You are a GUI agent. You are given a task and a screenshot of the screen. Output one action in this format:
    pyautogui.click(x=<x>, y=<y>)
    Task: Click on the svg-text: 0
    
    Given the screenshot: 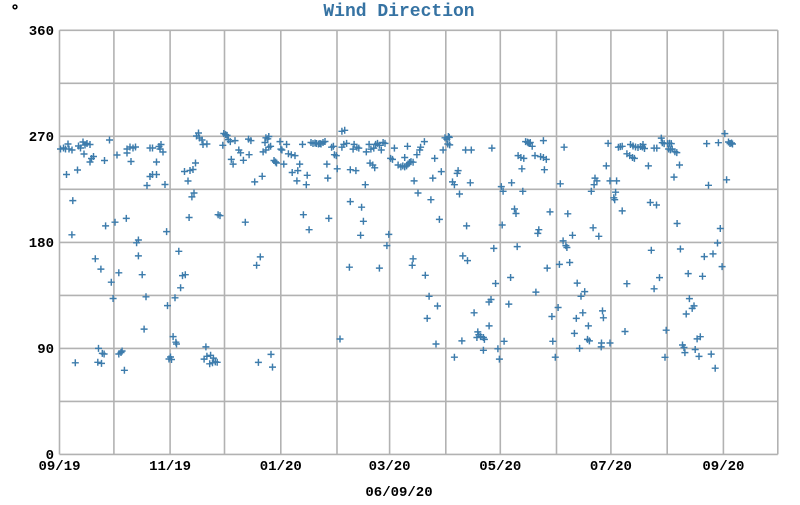 What is the action you would take?
    pyautogui.click(x=50, y=456)
    